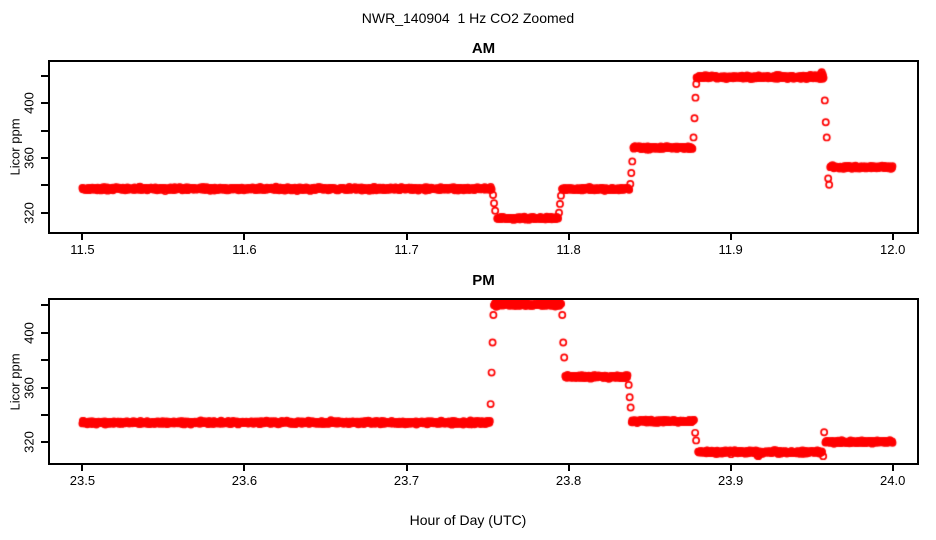 This screenshot has width=936, height=540. I want to click on figure-title: NWR_140904 1 Hz CO2 Zoomed, so click(468, 18).